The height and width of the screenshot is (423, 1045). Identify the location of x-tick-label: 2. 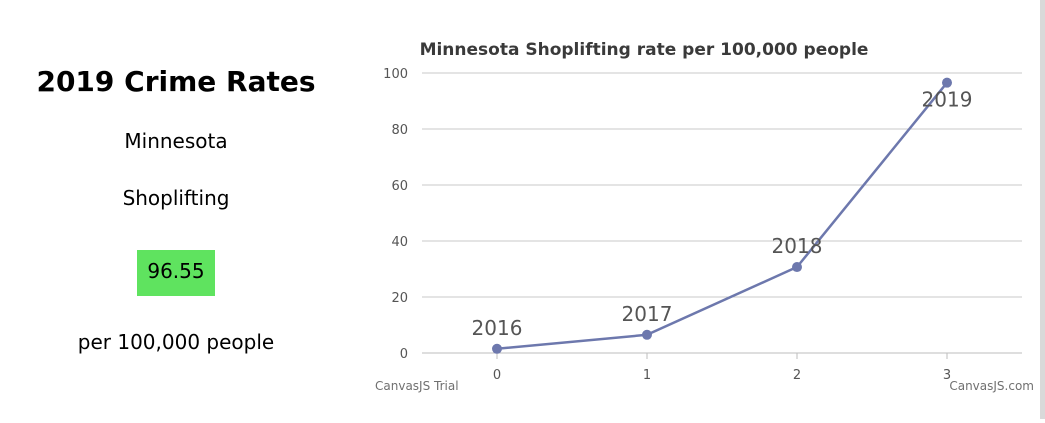
(797, 375).